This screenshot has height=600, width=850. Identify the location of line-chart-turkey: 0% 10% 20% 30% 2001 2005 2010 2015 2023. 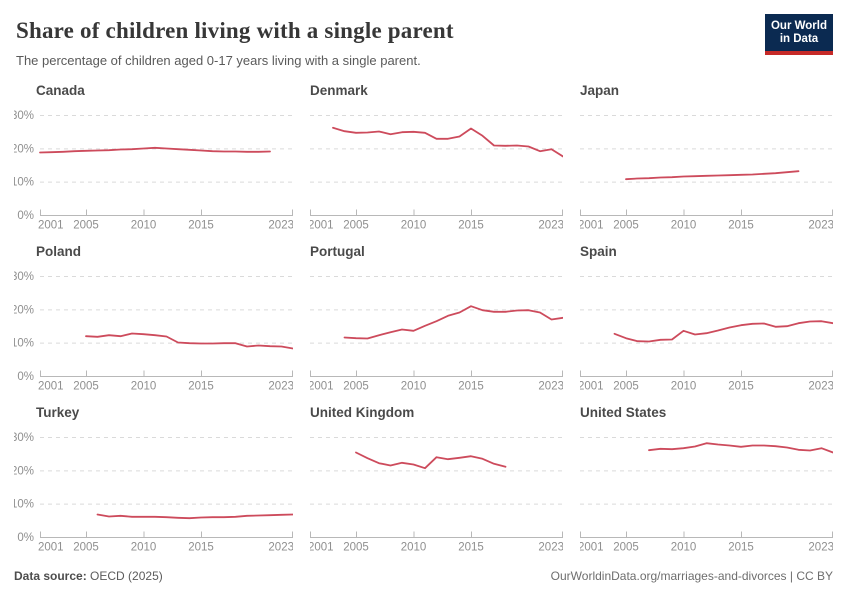
(154, 493).